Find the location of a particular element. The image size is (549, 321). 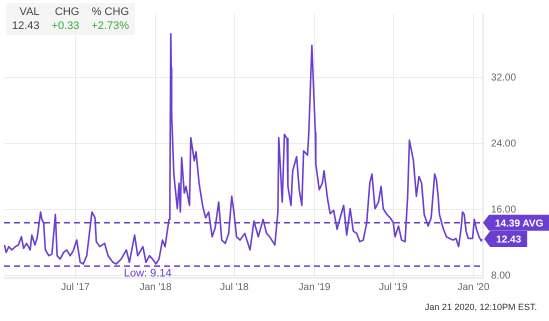

x-tick-label: Jul '17 is located at coordinates (75, 287).